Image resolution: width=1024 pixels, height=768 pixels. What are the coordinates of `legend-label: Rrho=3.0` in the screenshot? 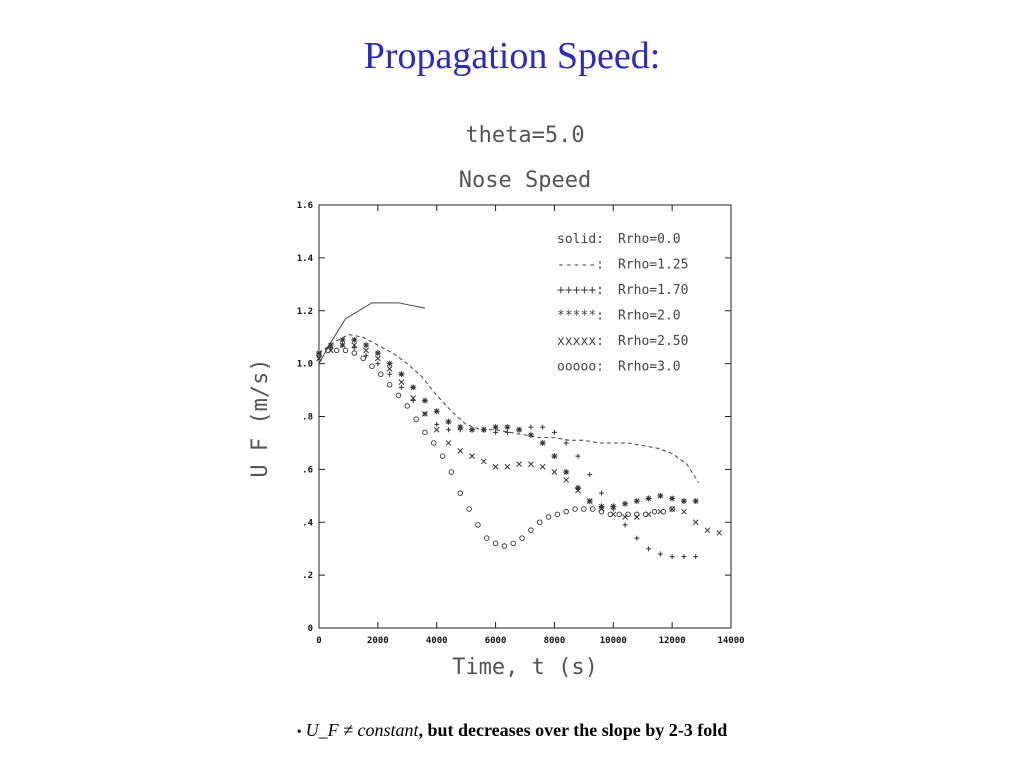 It's located at (649, 367).